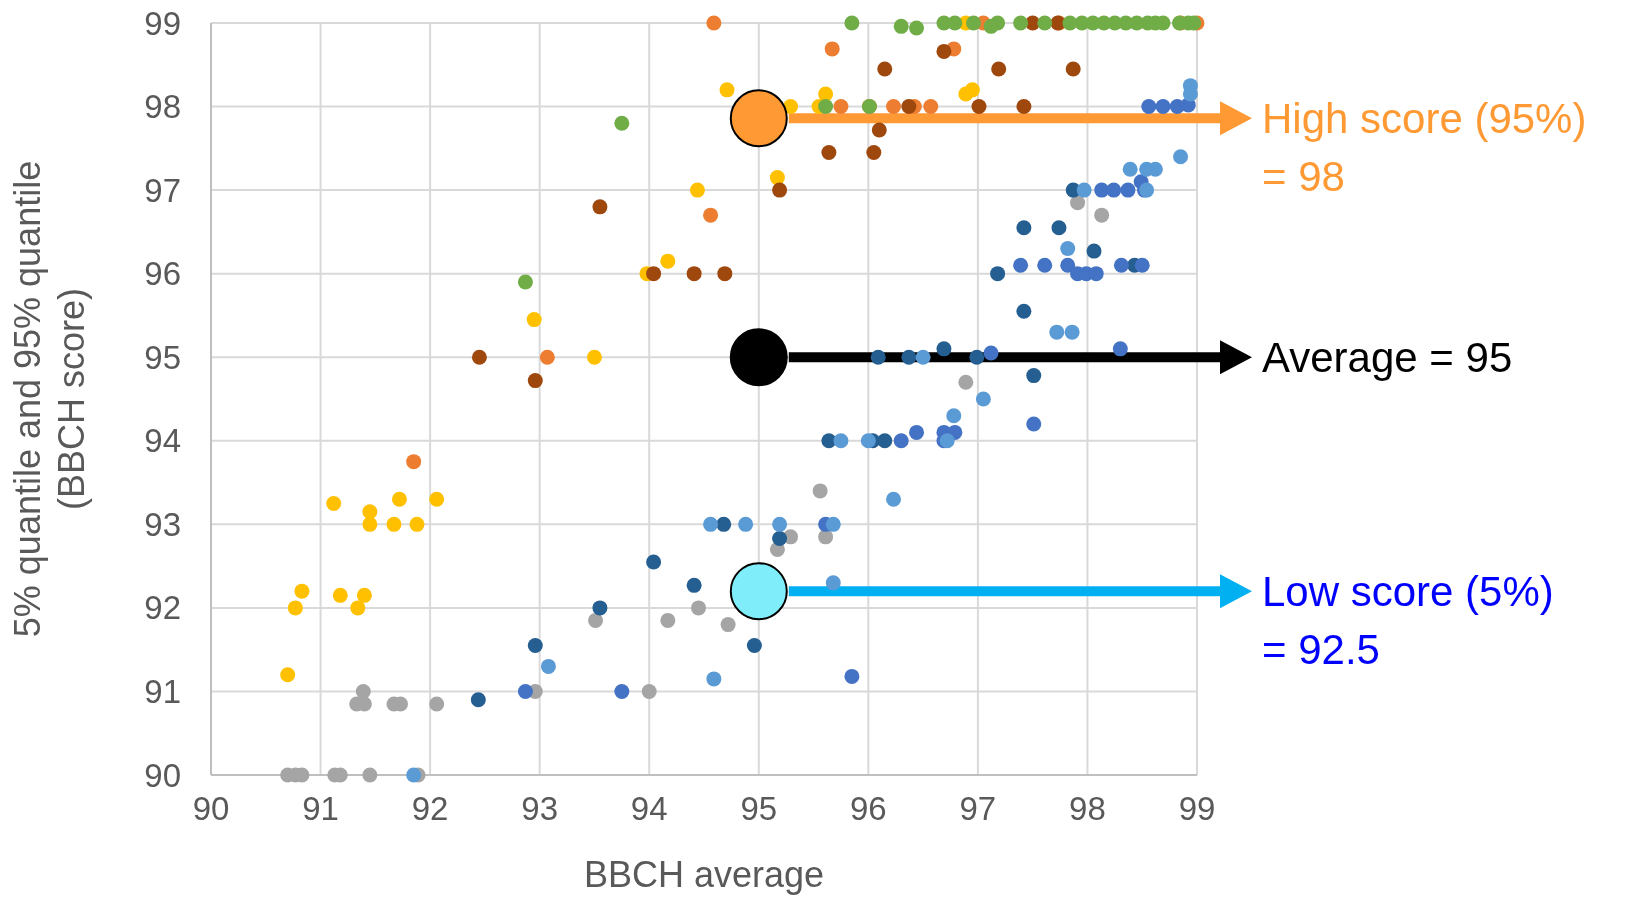  What do you see at coordinates (868, 808) in the screenshot?
I see `x-tick-label: 96` at bounding box center [868, 808].